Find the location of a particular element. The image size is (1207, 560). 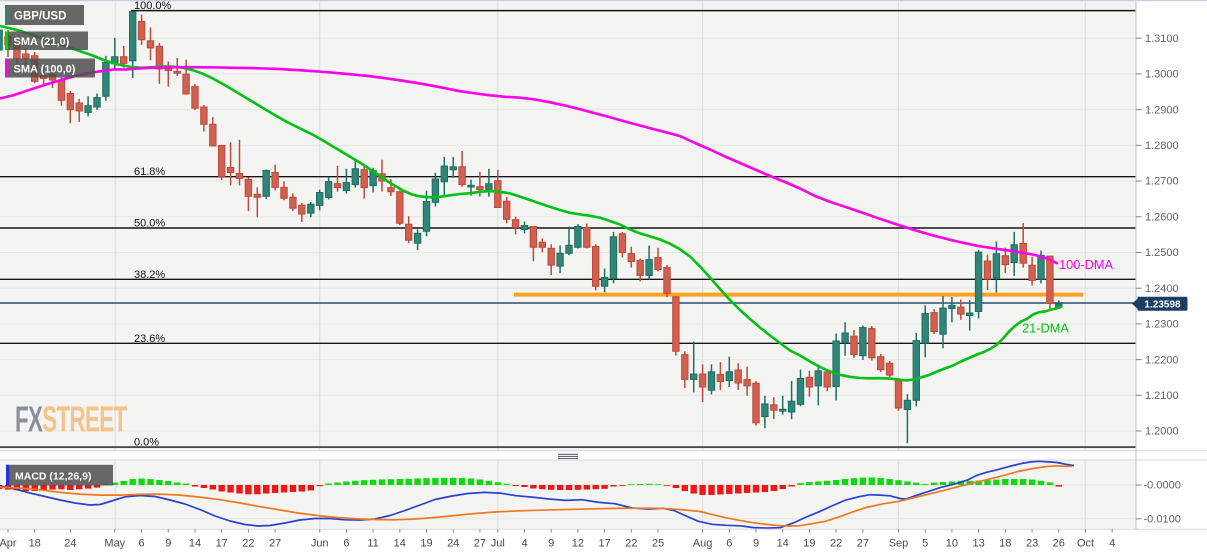

svg-text: 1.2800 is located at coordinates (1162, 146).